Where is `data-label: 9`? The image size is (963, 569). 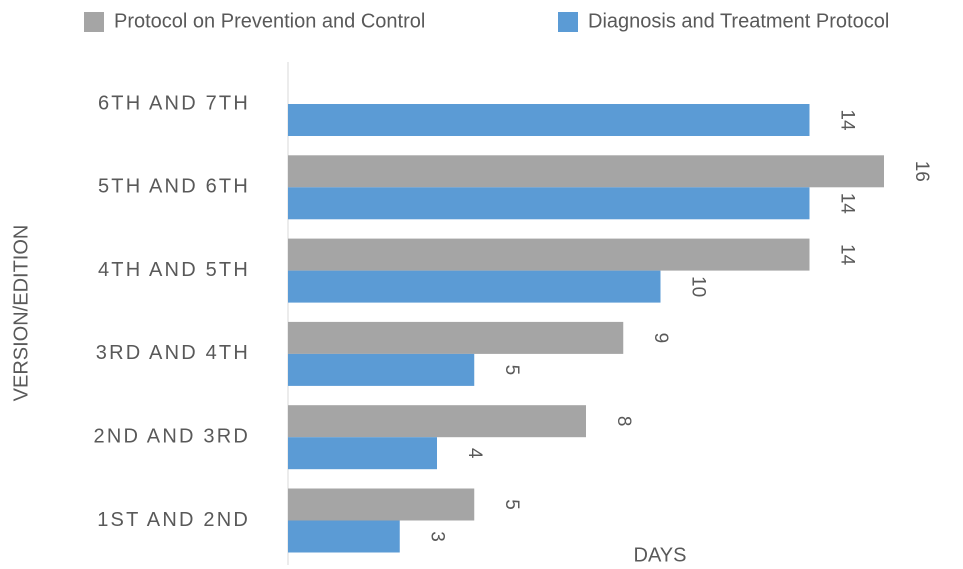 data-label: 9 is located at coordinates (660, 338).